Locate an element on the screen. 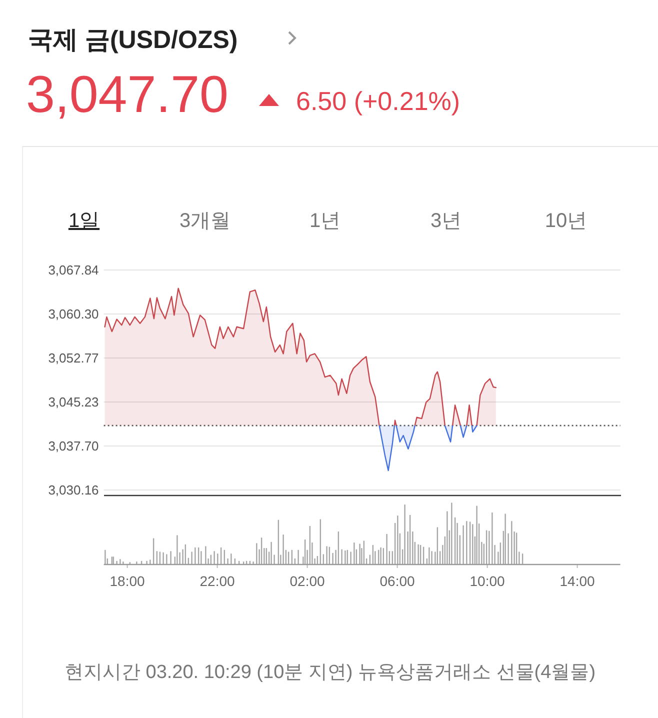 The height and width of the screenshot is (718, 658). x-tick-label: 18:00 is located at coordinates (128, 581).